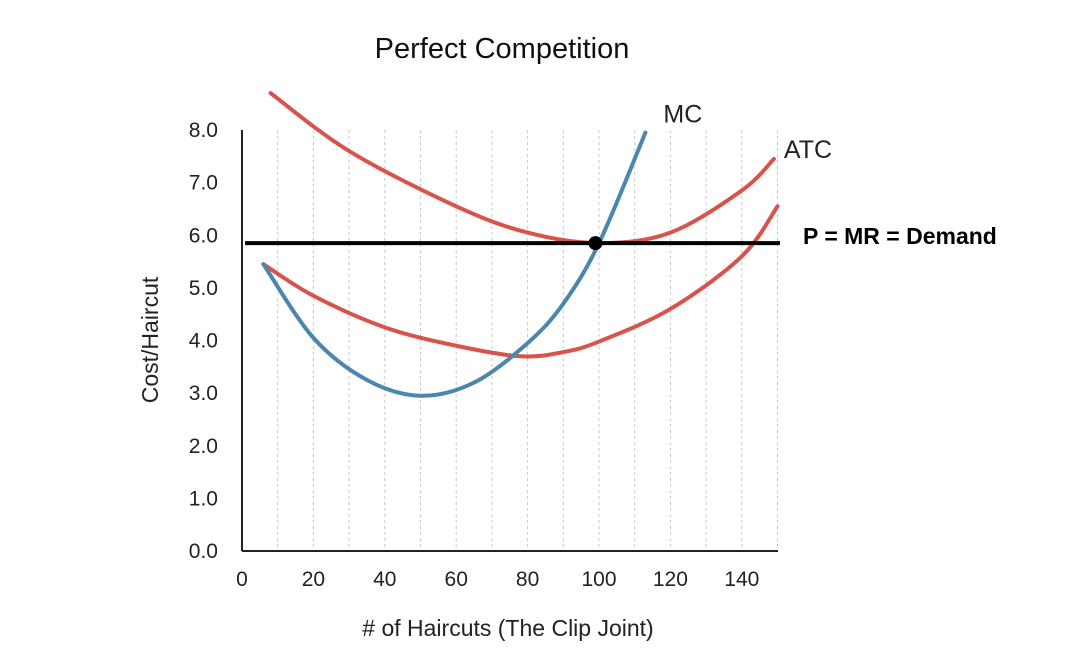 The image size is (1068, 670). I want to click on y-tick-label: 8.0, so click(203, 130).